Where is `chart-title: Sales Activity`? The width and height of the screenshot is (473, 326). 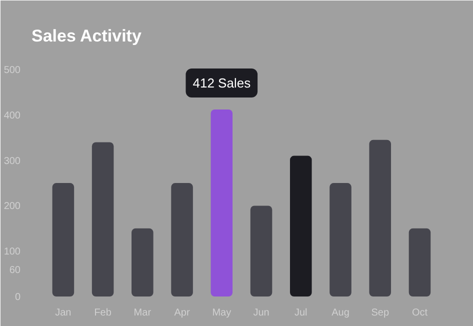 chart-title: Sales Activity is located at coordinates (87, 36).